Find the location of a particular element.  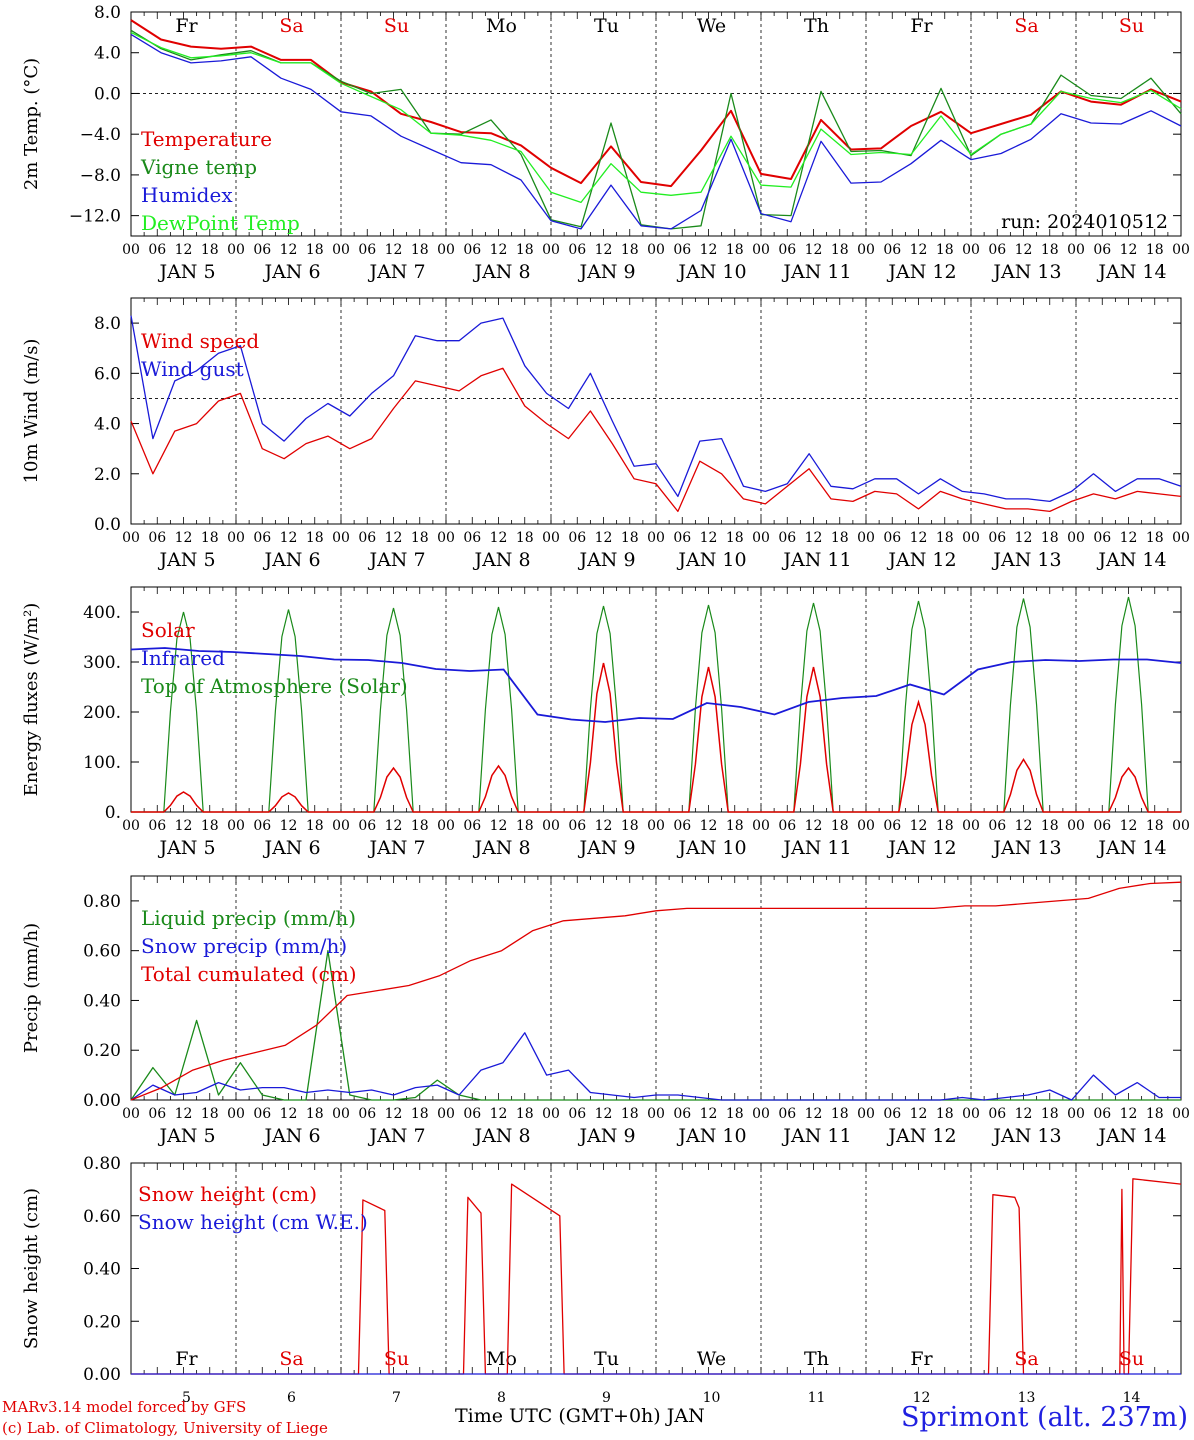

day-number: 5 is located at coordinates (186, 1398).